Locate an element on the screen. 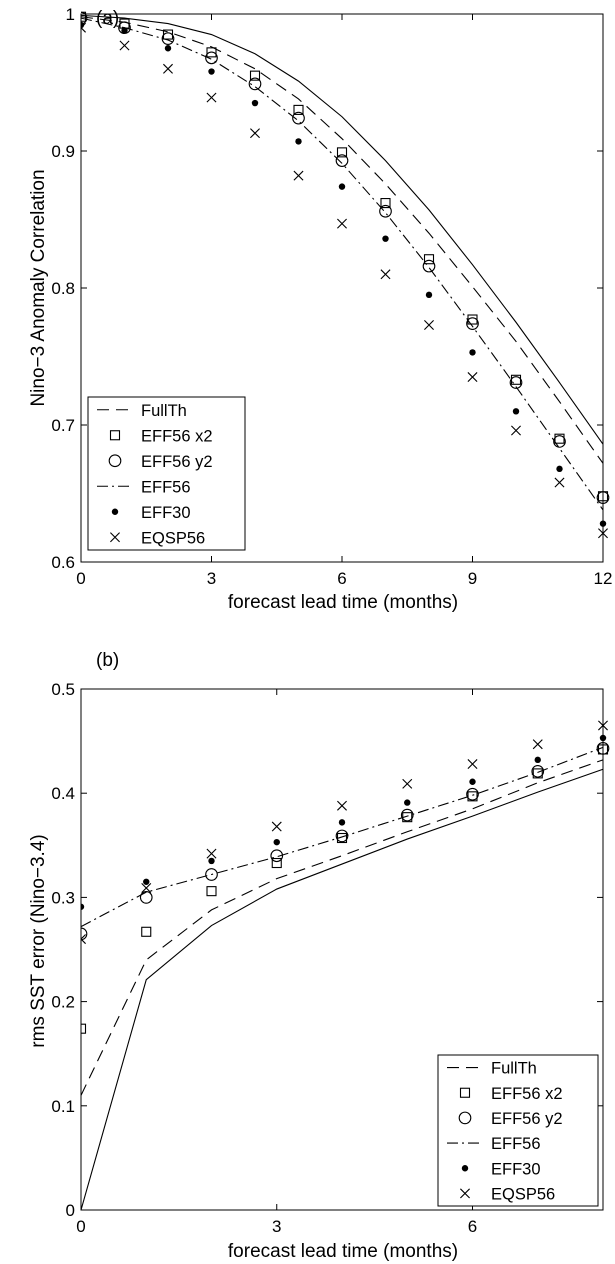 The width and height of the screenshot is (615, 1264). x-tick-label: 12 is located at coordinates (603, 578).